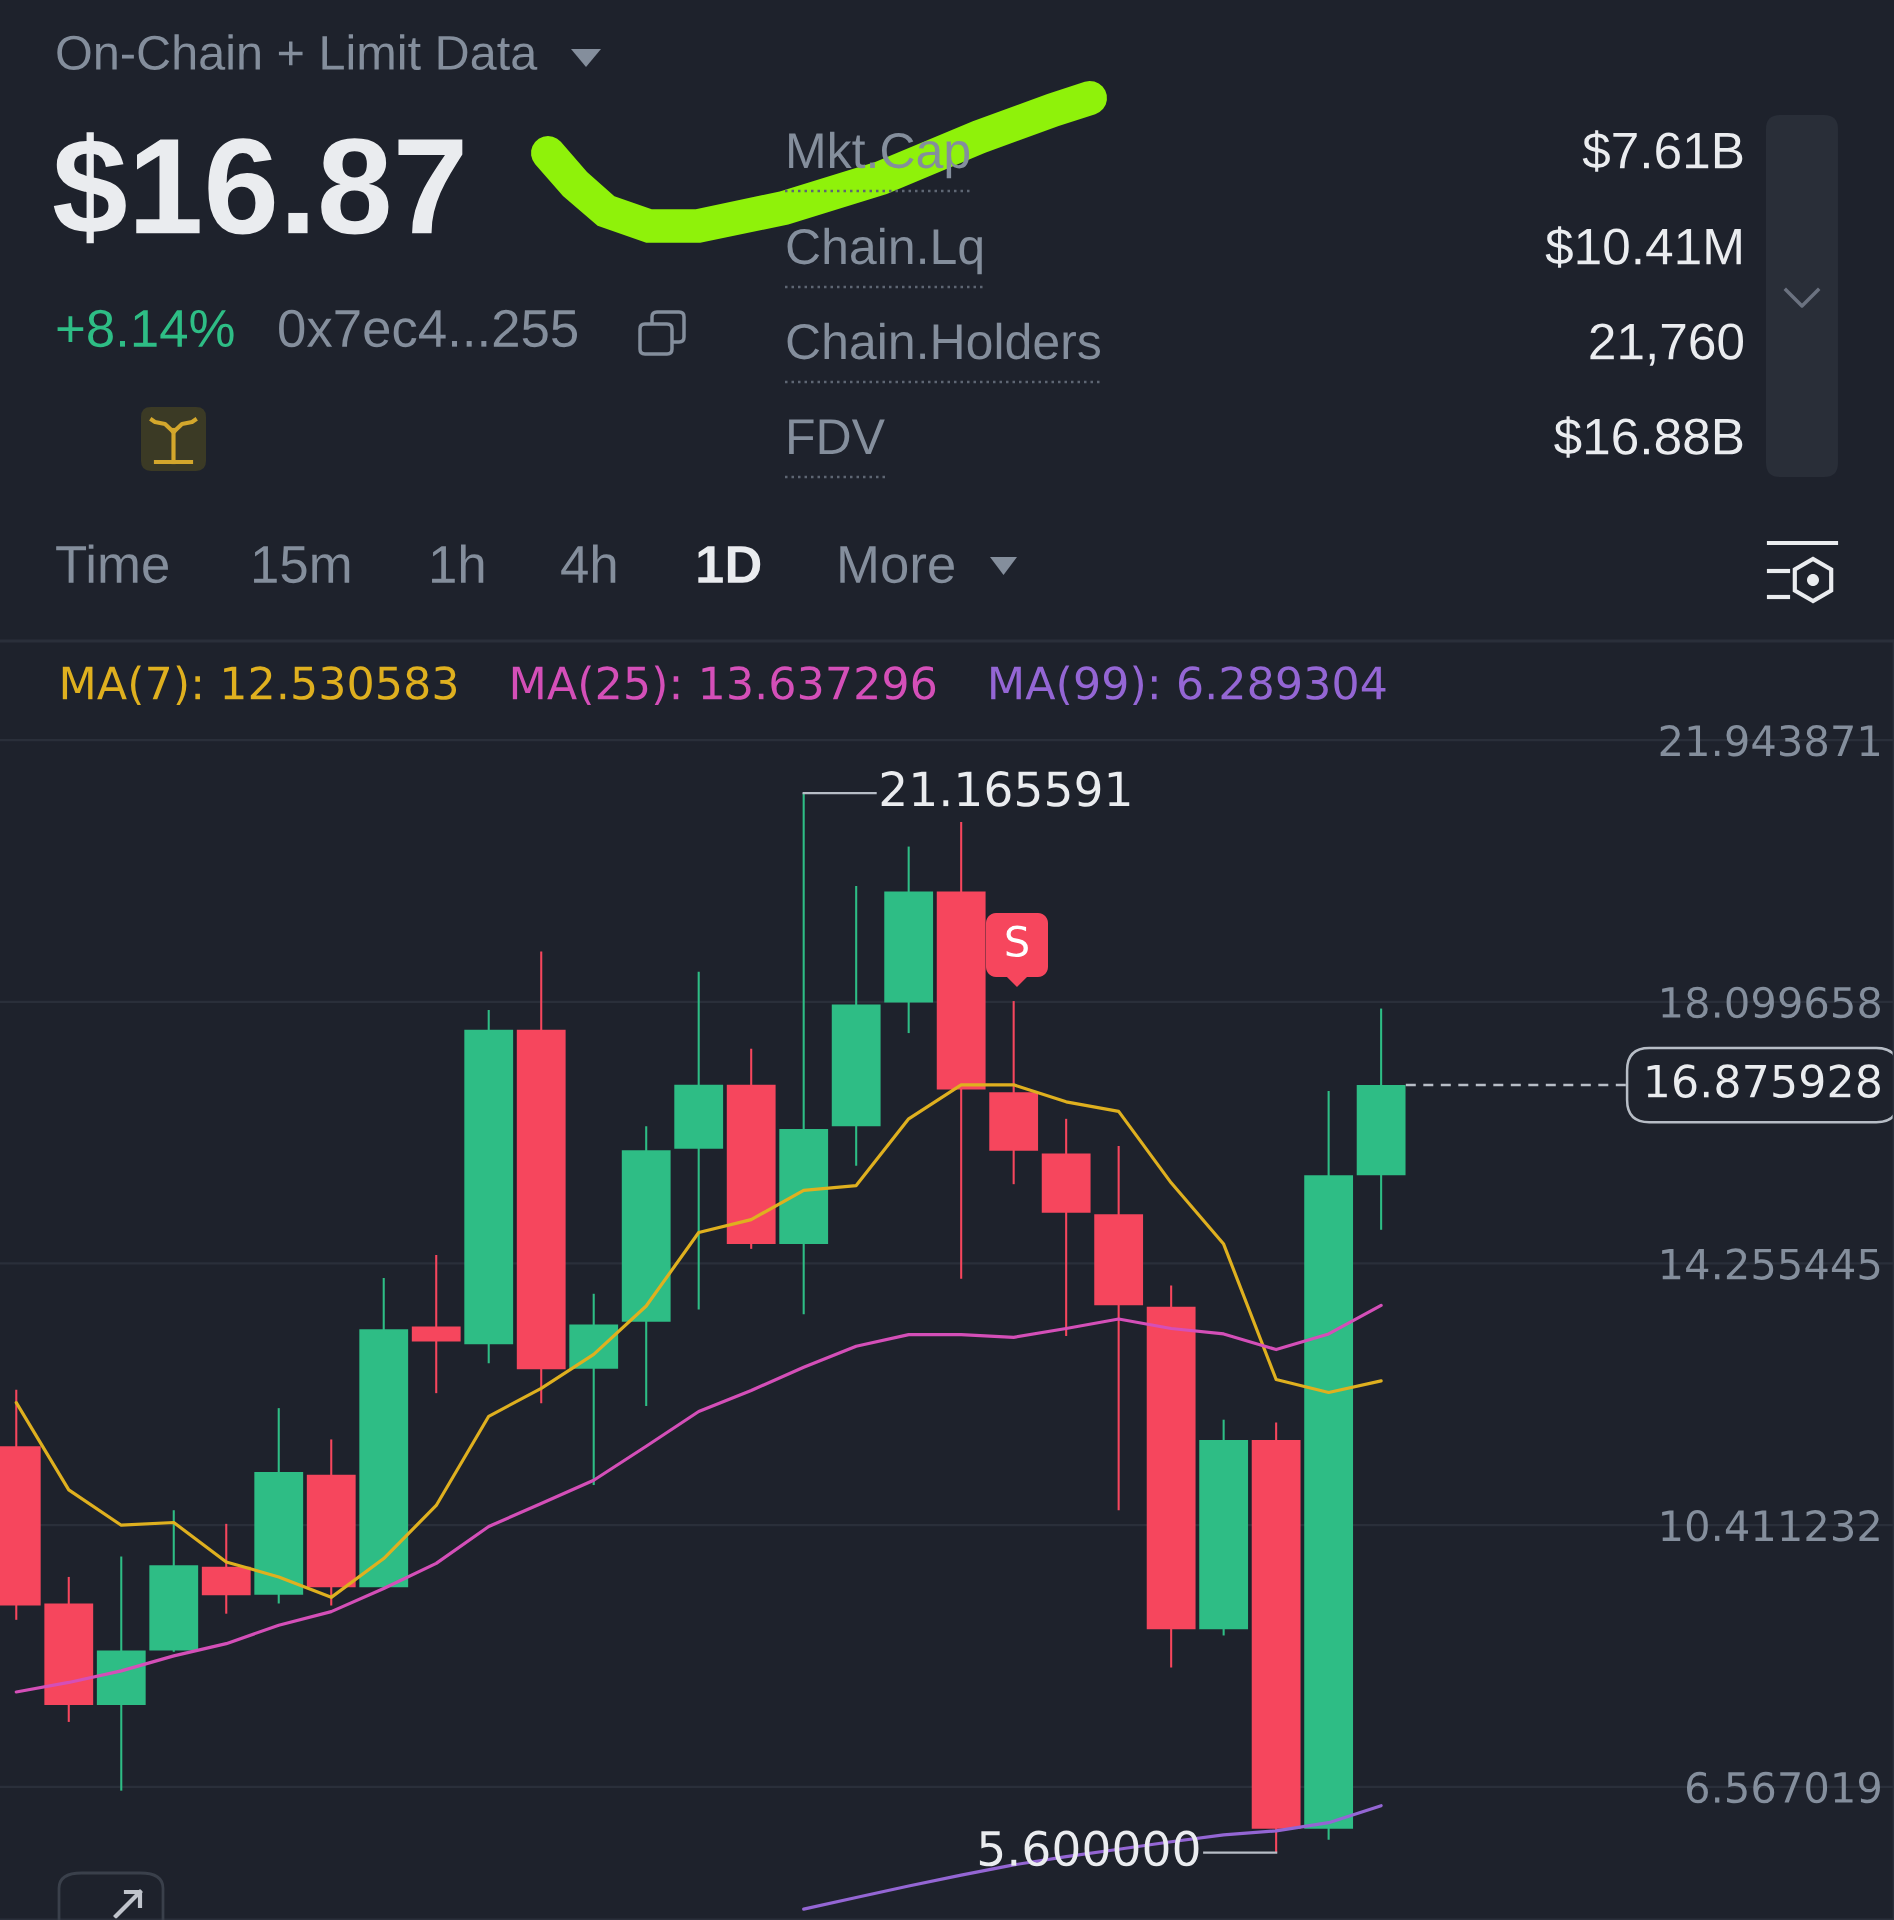 Image resolution: width=1894 pixels, height=1920 pixels. Describe the element at coordinates (837, 436) in the screenshot. I see `text: FDV` at that location.